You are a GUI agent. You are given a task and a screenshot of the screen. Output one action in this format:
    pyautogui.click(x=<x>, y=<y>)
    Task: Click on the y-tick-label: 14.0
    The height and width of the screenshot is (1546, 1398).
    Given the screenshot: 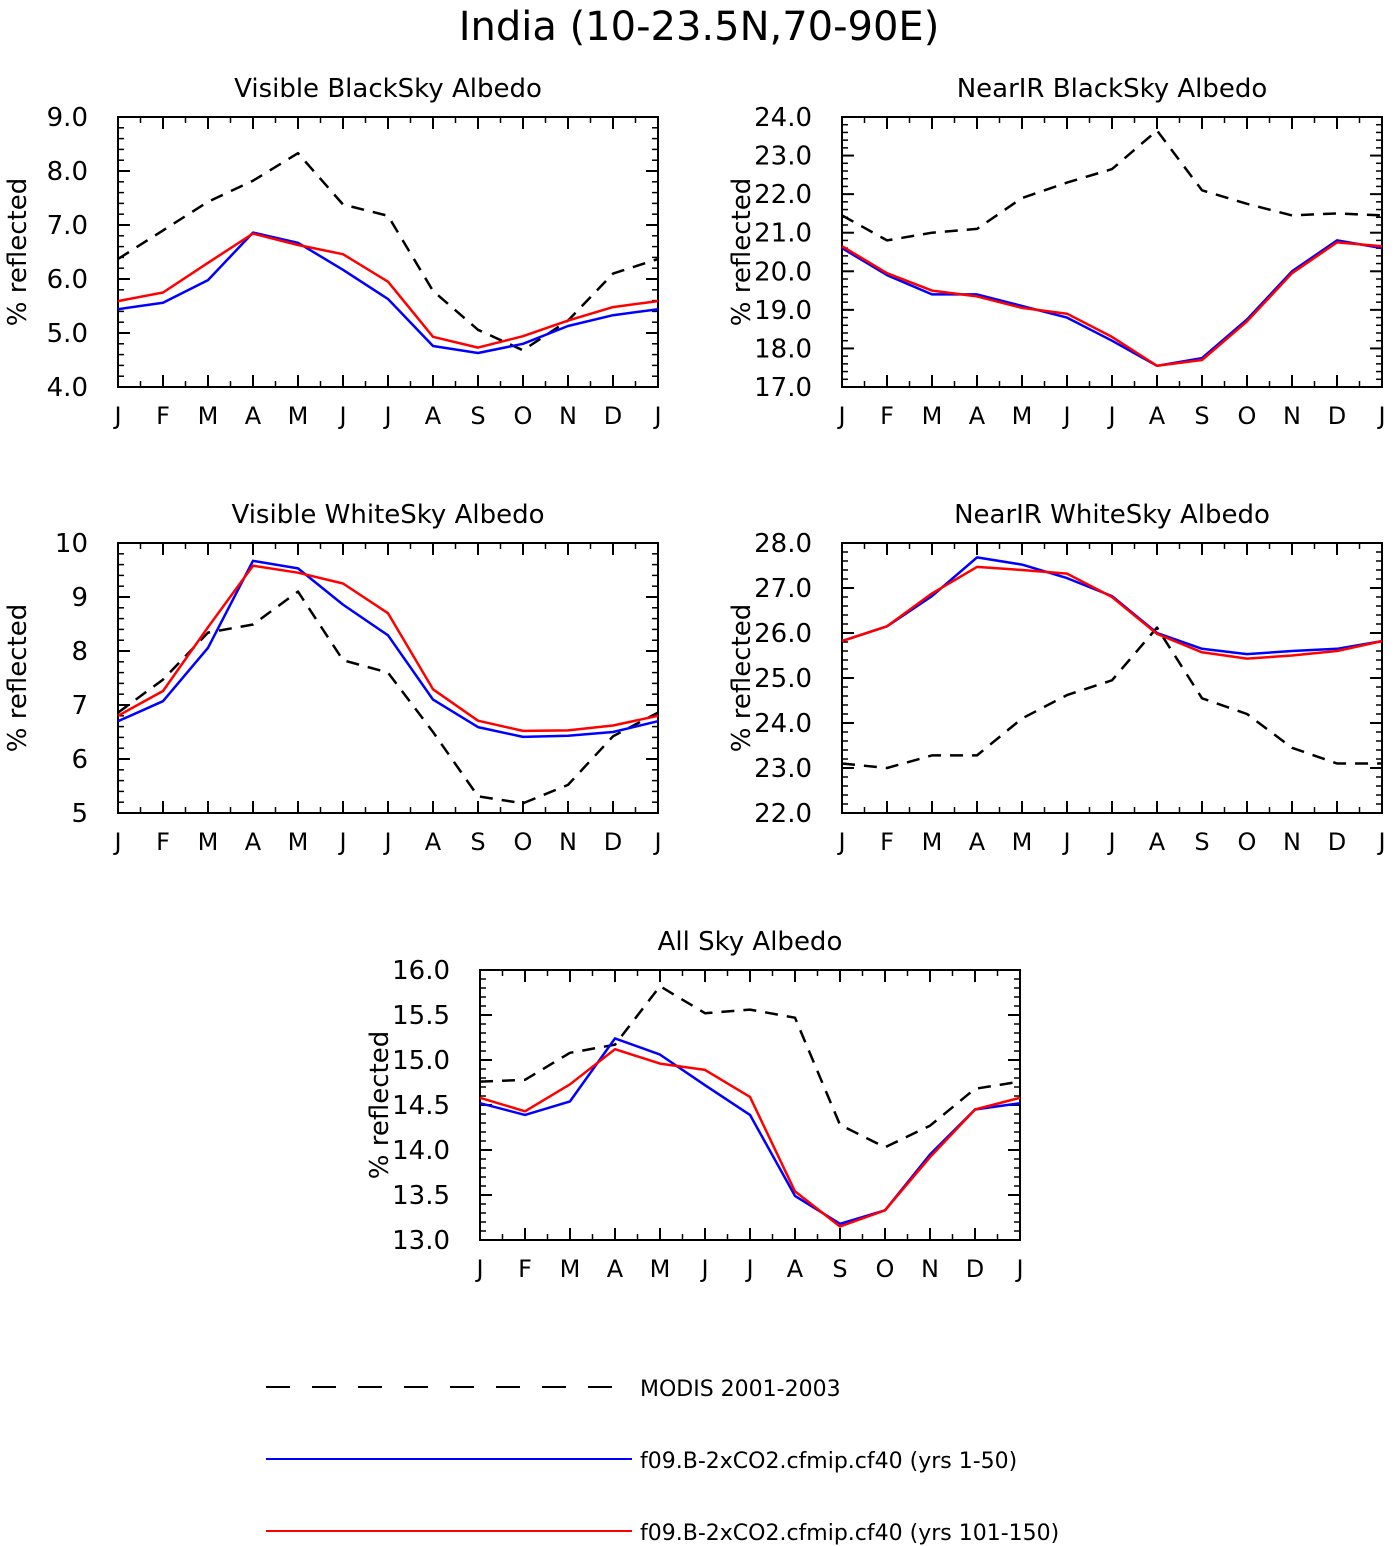 What is the action you would take?
    pyautogui.click(x=421, y=1151)
    